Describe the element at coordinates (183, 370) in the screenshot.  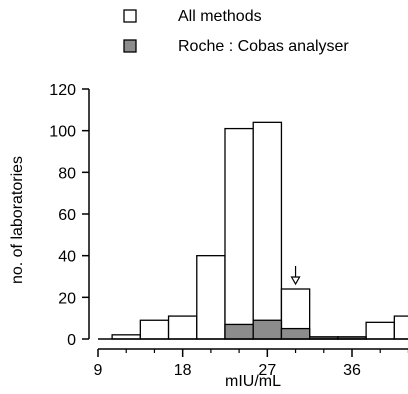
I see `x-tick-label-1: 18` at that location.